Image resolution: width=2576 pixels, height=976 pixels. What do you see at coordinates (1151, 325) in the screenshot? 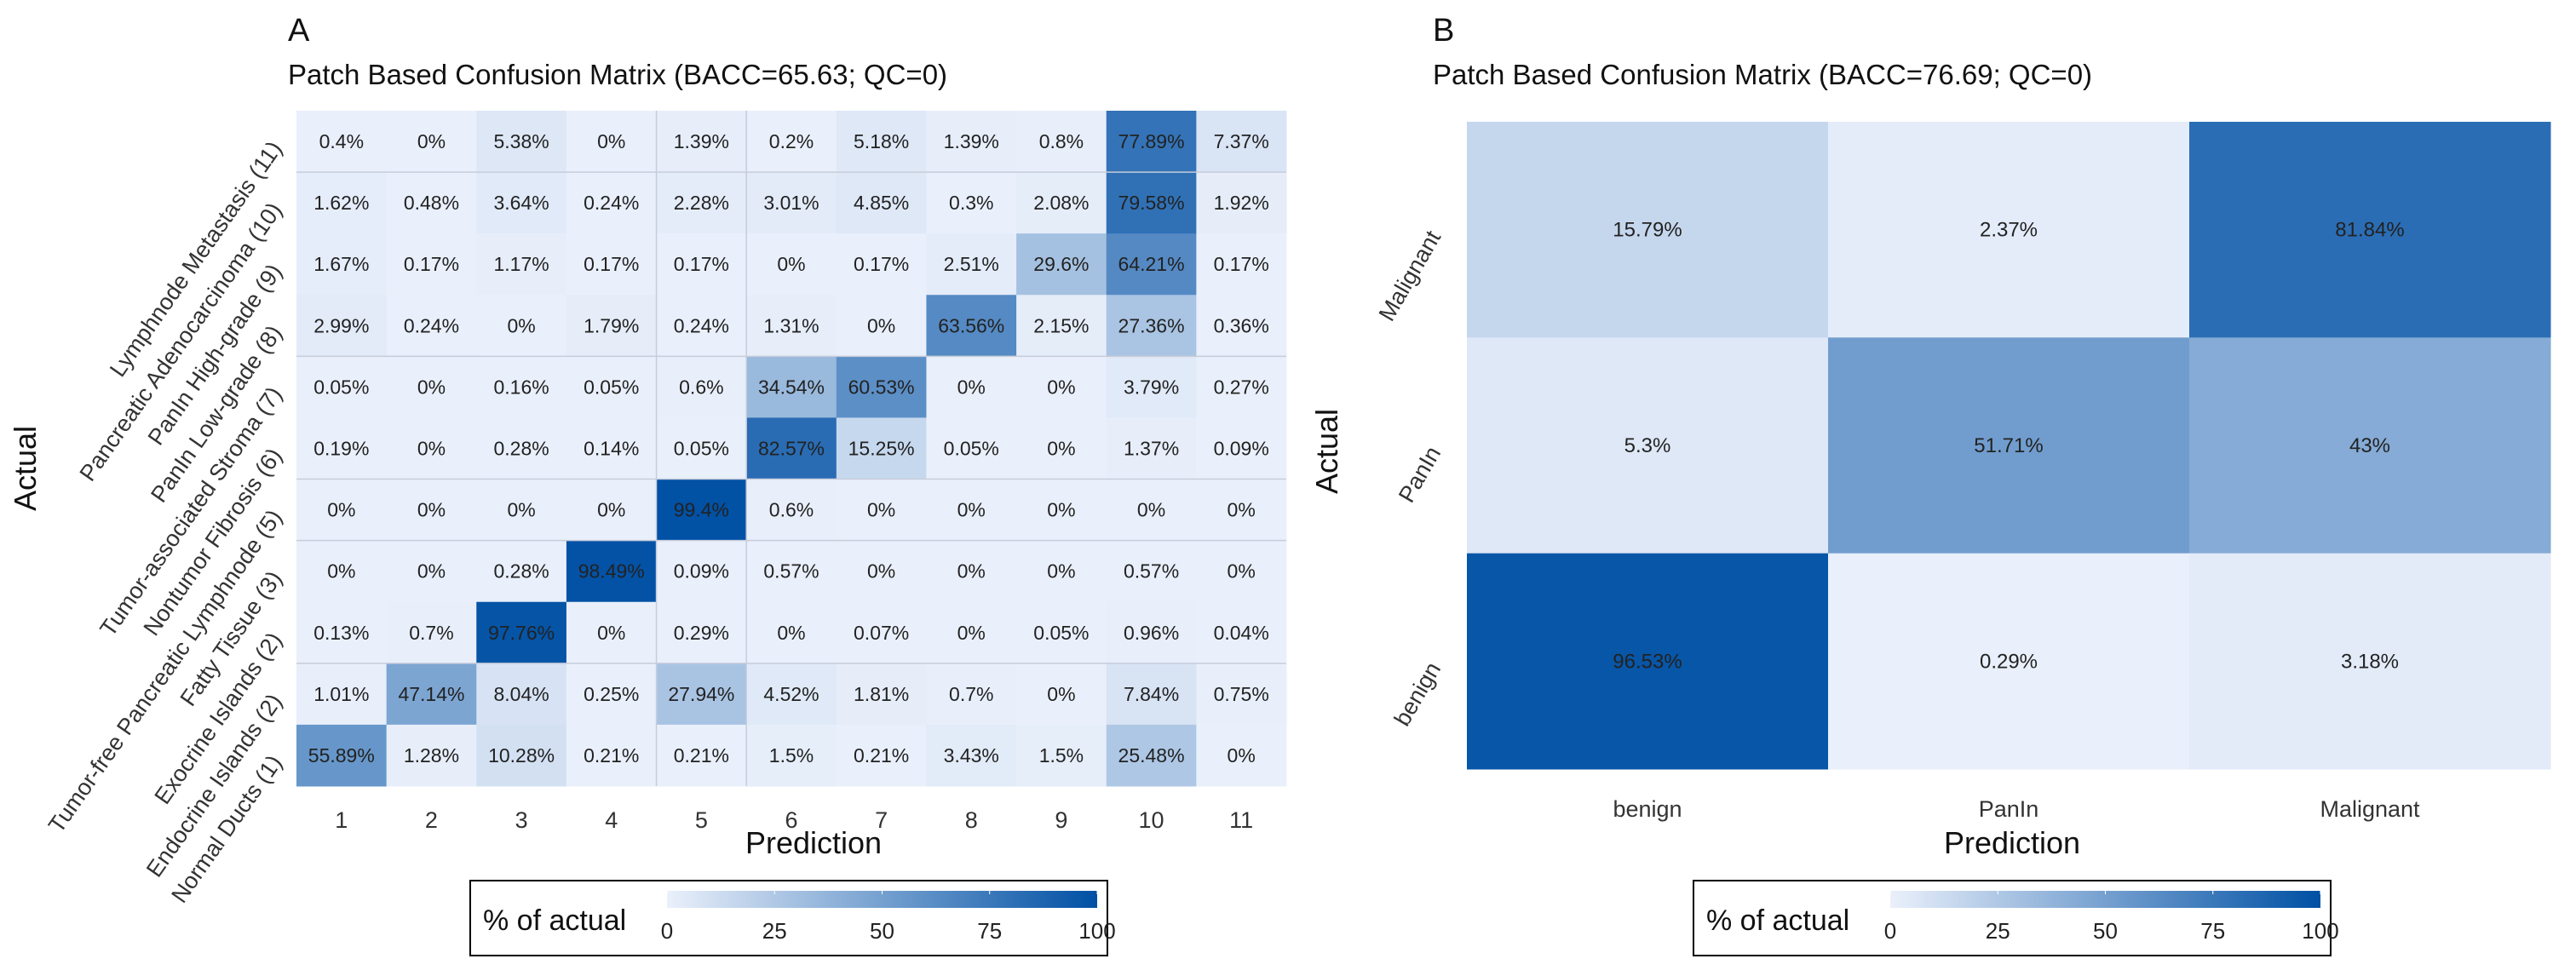
I see `panel-a-cell-label: 27.36%` at bounding box center [1151, 325].